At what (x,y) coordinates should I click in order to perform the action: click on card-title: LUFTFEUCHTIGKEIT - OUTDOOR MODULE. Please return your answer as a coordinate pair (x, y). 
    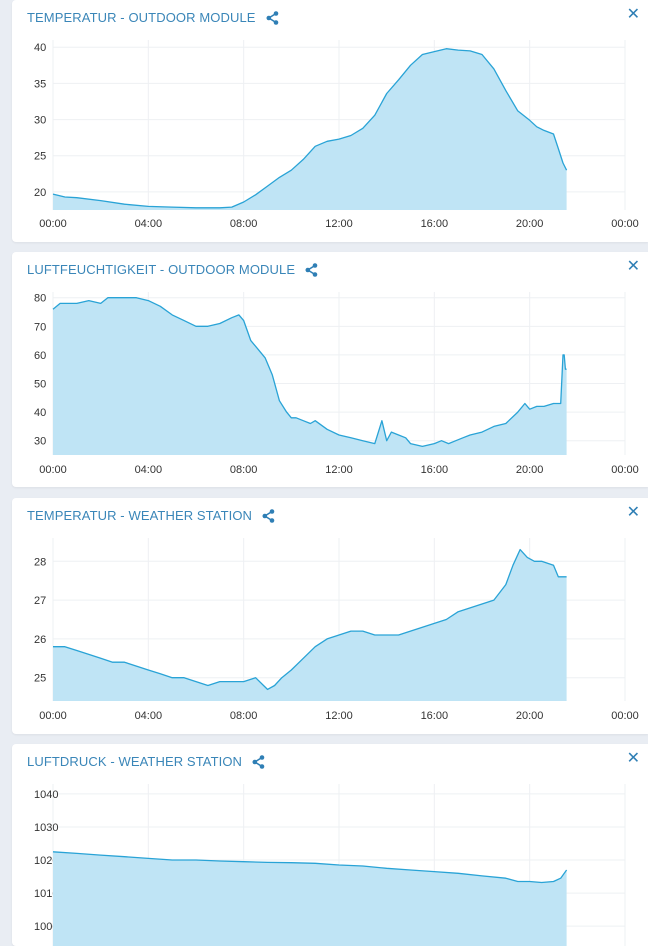
    Looking at the image, I should click on (172, 269).